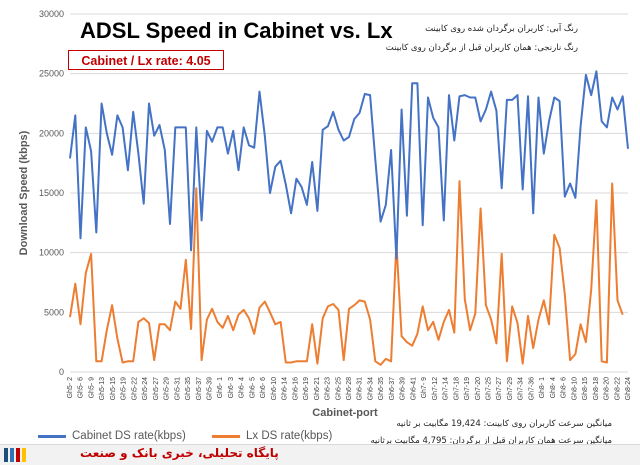 The height and width of the screenshot is (465, 640). Describe the element at coordinates (51, 133) in the screenshot. I see `y-tick-label-4: 20000` at that location.